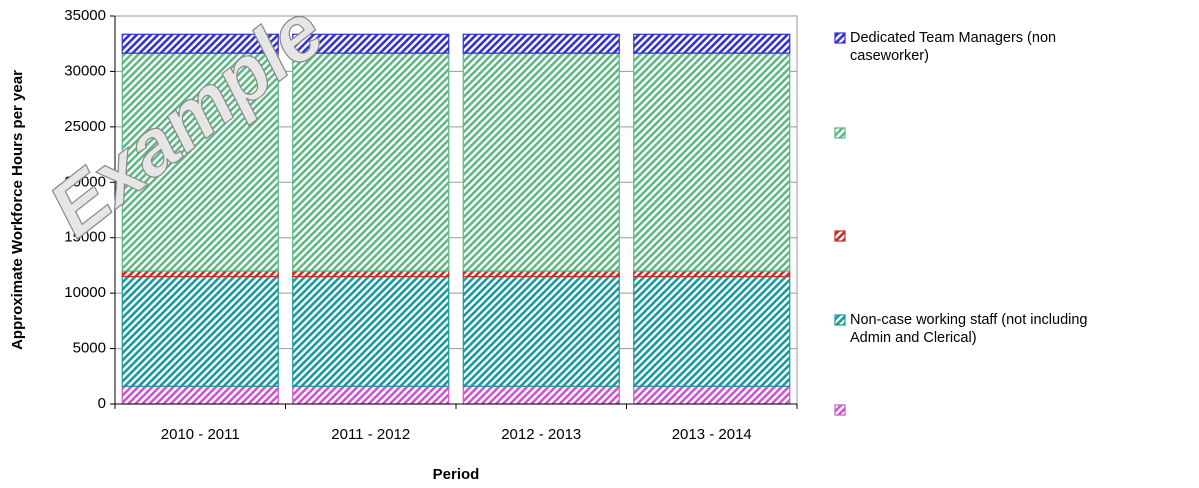  I want to click on y-tick-label: 25000, so click(85, 126).